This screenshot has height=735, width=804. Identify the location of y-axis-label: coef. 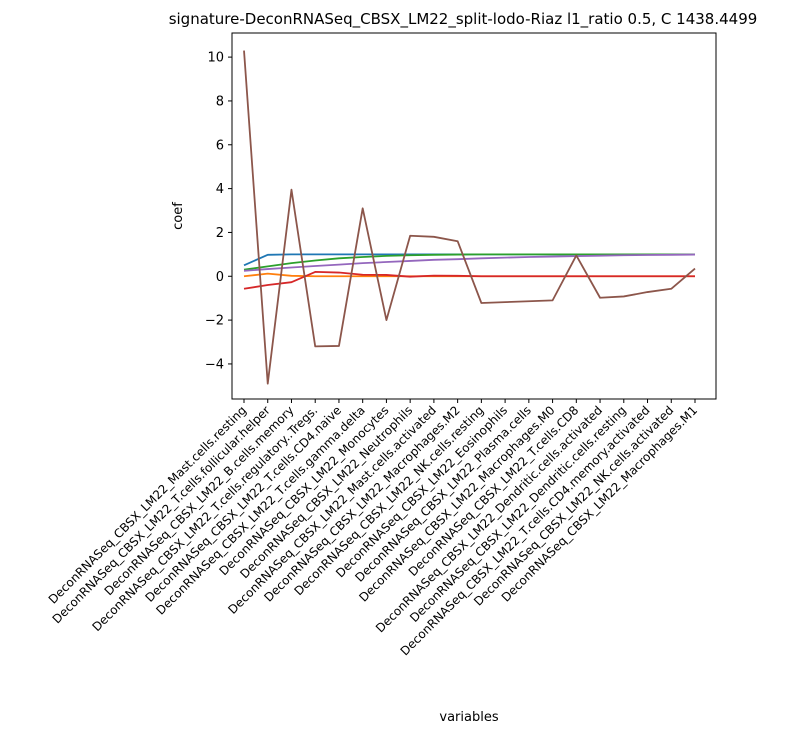
(178, 216).